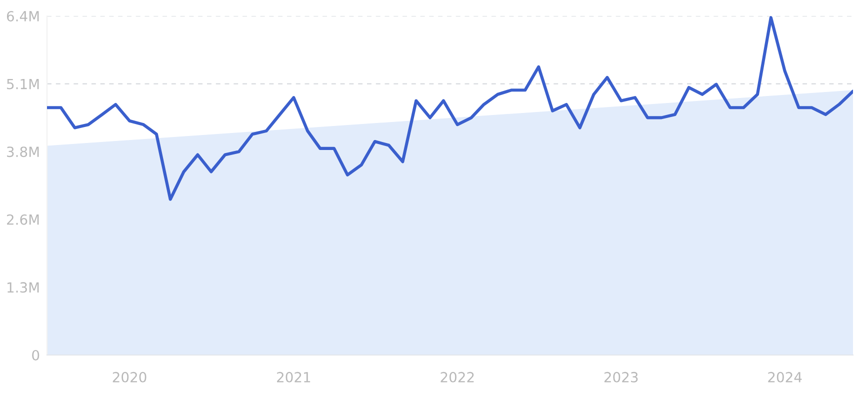 This screenshot has width=861, height=400. What do you see at coordinates (23, 287) in the screenshot?
I see `y-tick-label: 1.3M` at bounding box center [23, 287].